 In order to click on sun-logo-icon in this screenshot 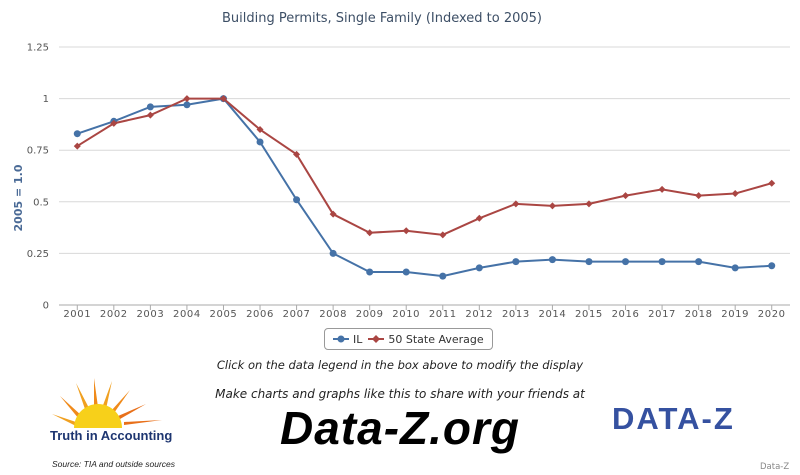, I will do `click(107, 403)`.